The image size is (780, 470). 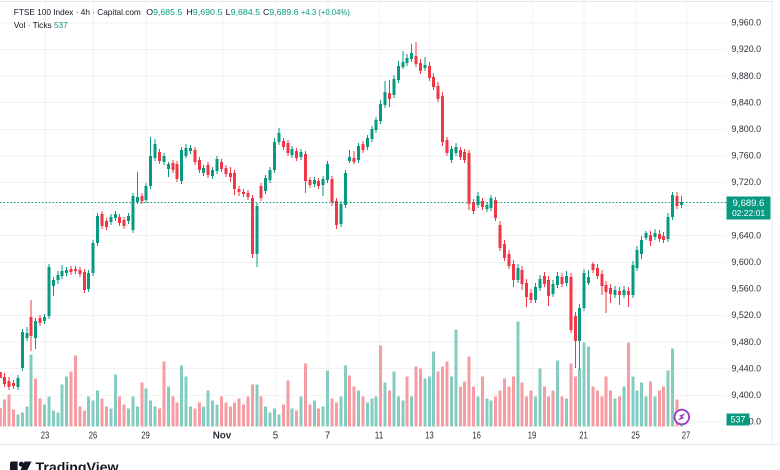 What do you see at coordinates (281, 12) in the screenshot?
I see `svg-text: C9,689.6` at bounding box center [281, 12].